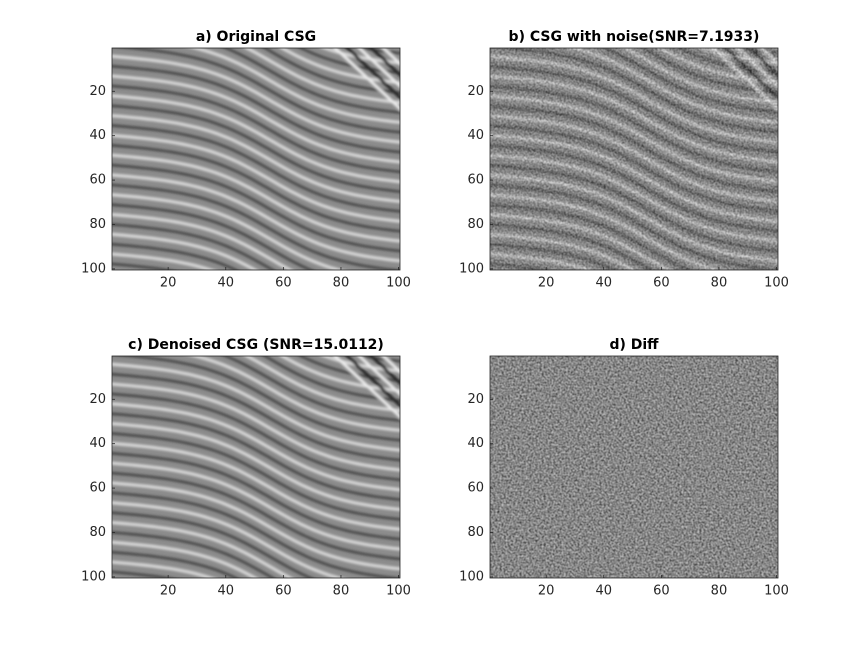 Image resolution: width=860 pixels, height=651 pixels. Describe the element at coordinates (97, 180) in the screenshot. I see `y-tick-label: 60` at that location.